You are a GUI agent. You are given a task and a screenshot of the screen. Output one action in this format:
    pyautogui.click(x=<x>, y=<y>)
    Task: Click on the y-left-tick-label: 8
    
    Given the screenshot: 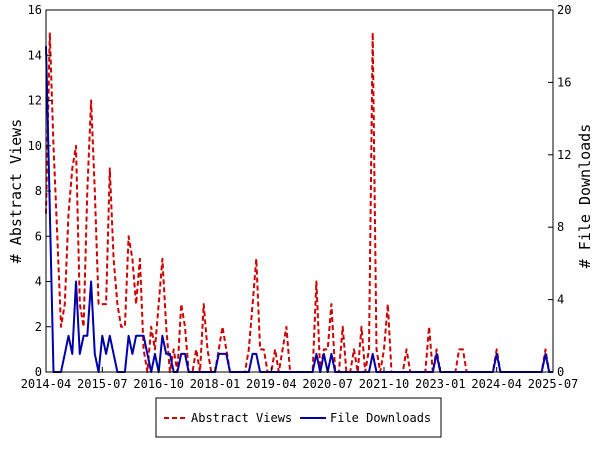 What is the action you would take?
    pyautogui.click(x=38, y=191)
    